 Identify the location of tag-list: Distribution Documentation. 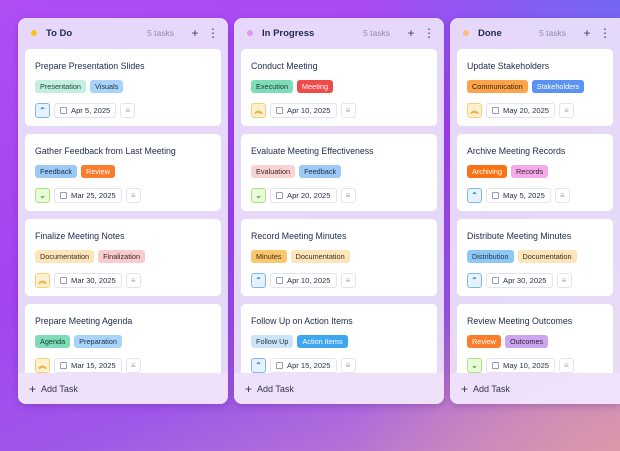
(535, 256).